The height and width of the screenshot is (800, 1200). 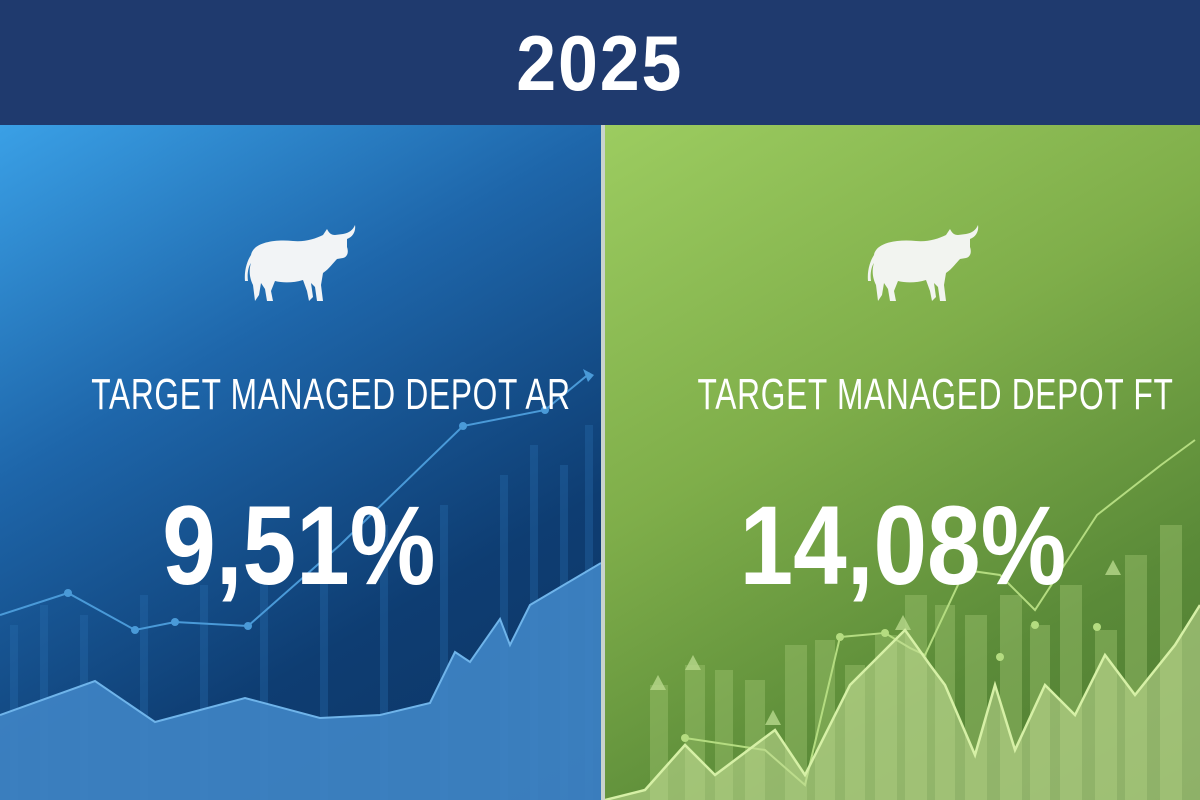 I want to click on panel-value: 9,51%, so click(x=299, y=546).